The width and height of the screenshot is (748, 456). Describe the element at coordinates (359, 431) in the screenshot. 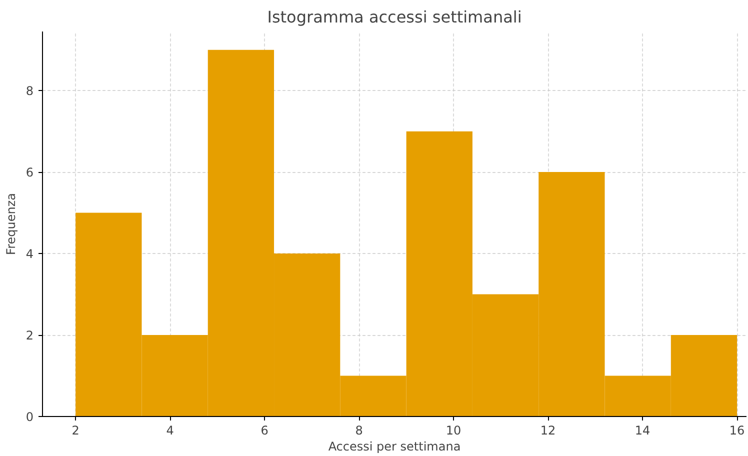

I see `x-tick-label: 8` at that location.